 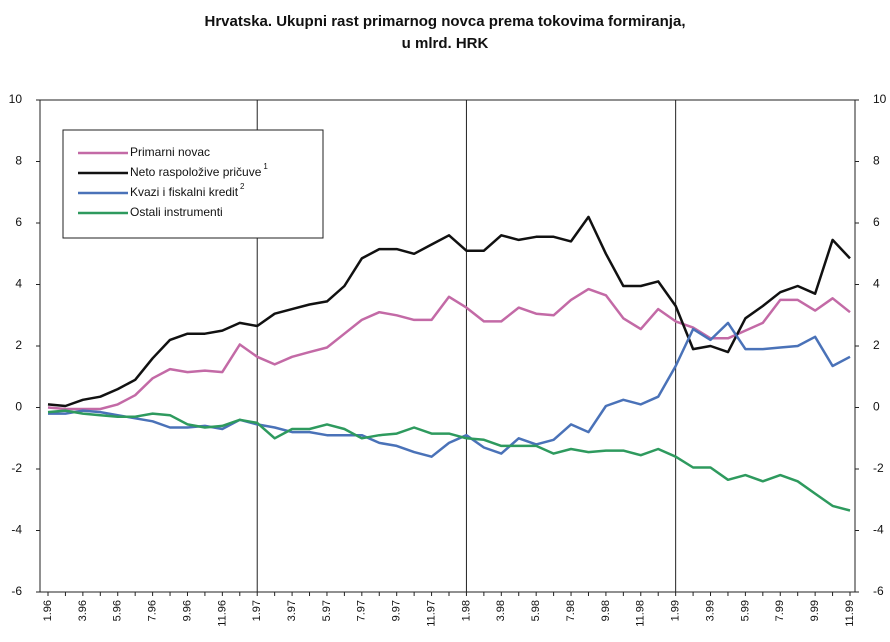 I want to click on legend-footnote: 1, so click(x=265, y=166).